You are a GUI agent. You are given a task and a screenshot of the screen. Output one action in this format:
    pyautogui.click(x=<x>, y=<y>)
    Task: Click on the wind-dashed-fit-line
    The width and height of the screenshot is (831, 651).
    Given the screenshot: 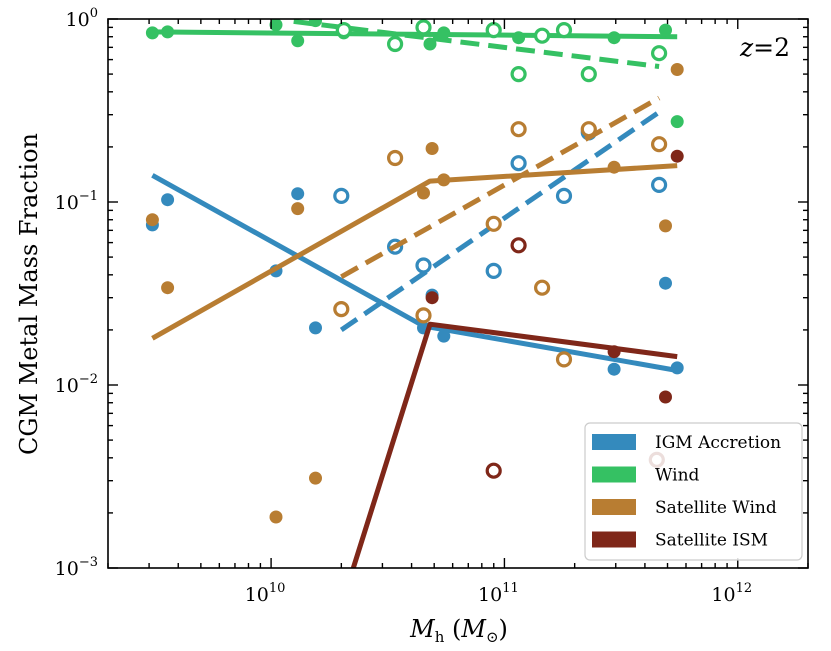 What is the action you would take?
    pyautogui.click(x=476, y=44)
    